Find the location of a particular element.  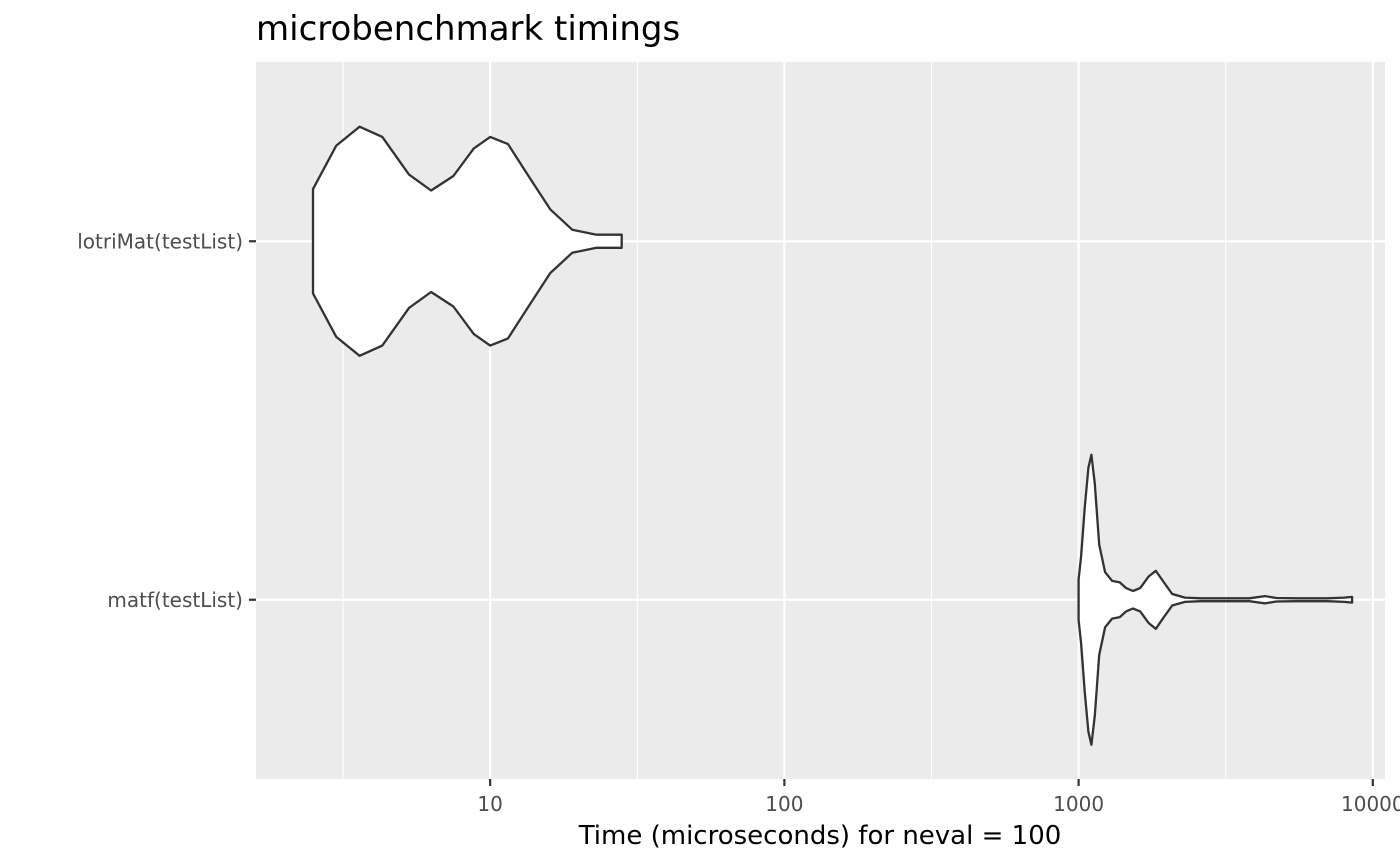

y-tick-label: lotriMat(testList) is located at coordinates (160, 241).